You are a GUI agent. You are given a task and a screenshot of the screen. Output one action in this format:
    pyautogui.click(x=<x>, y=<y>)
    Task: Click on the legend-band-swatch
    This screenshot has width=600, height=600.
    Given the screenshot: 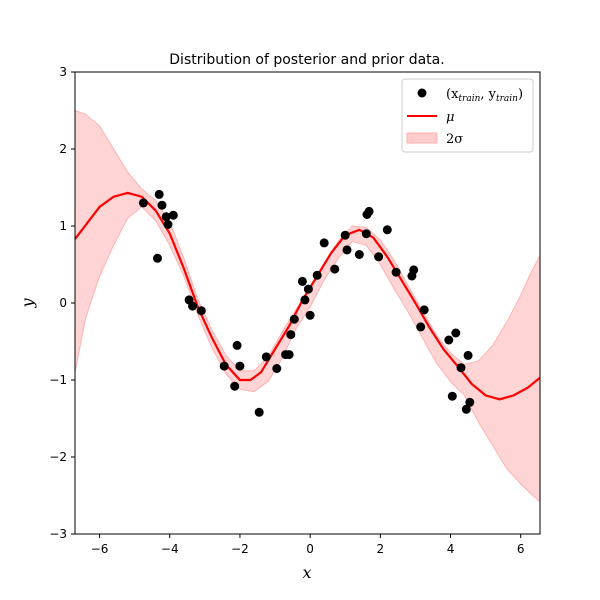 What is the action you would take?
    pyautogui.click(x=422, y=138)
    